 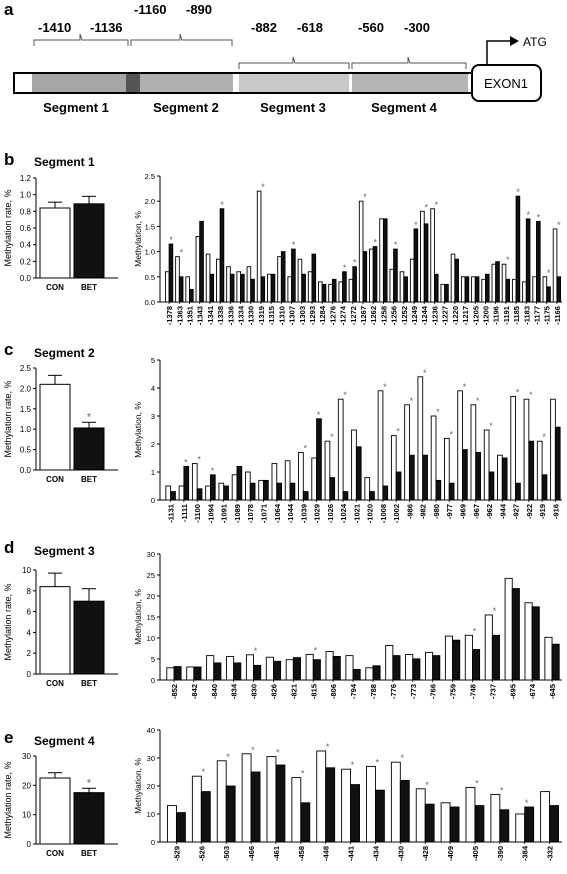 I want to click on x-tick-label: -1227, so click(x=445, y=315).